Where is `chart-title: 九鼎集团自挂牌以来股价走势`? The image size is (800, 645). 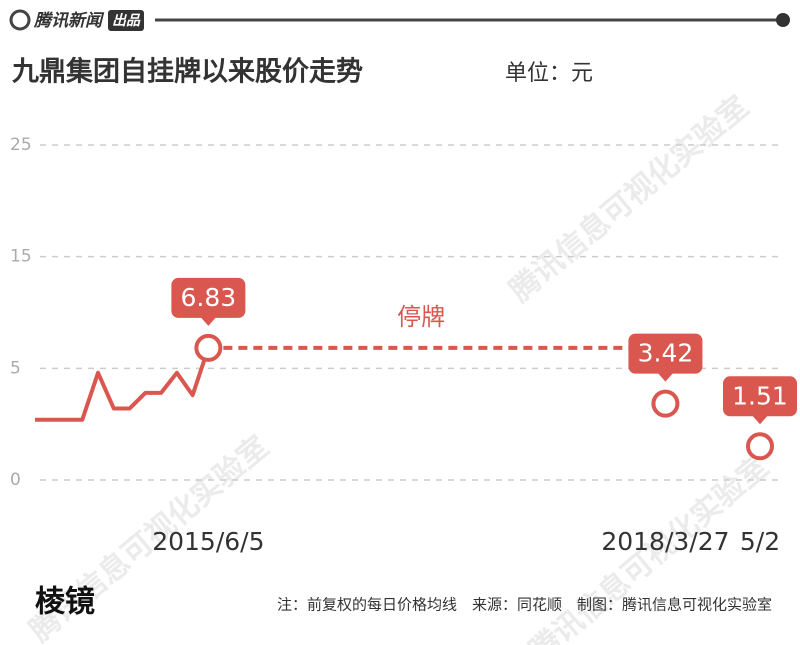 chart-title: 九鼎集团自挂牌以来股价走势 is located at coordinates (187, 72).